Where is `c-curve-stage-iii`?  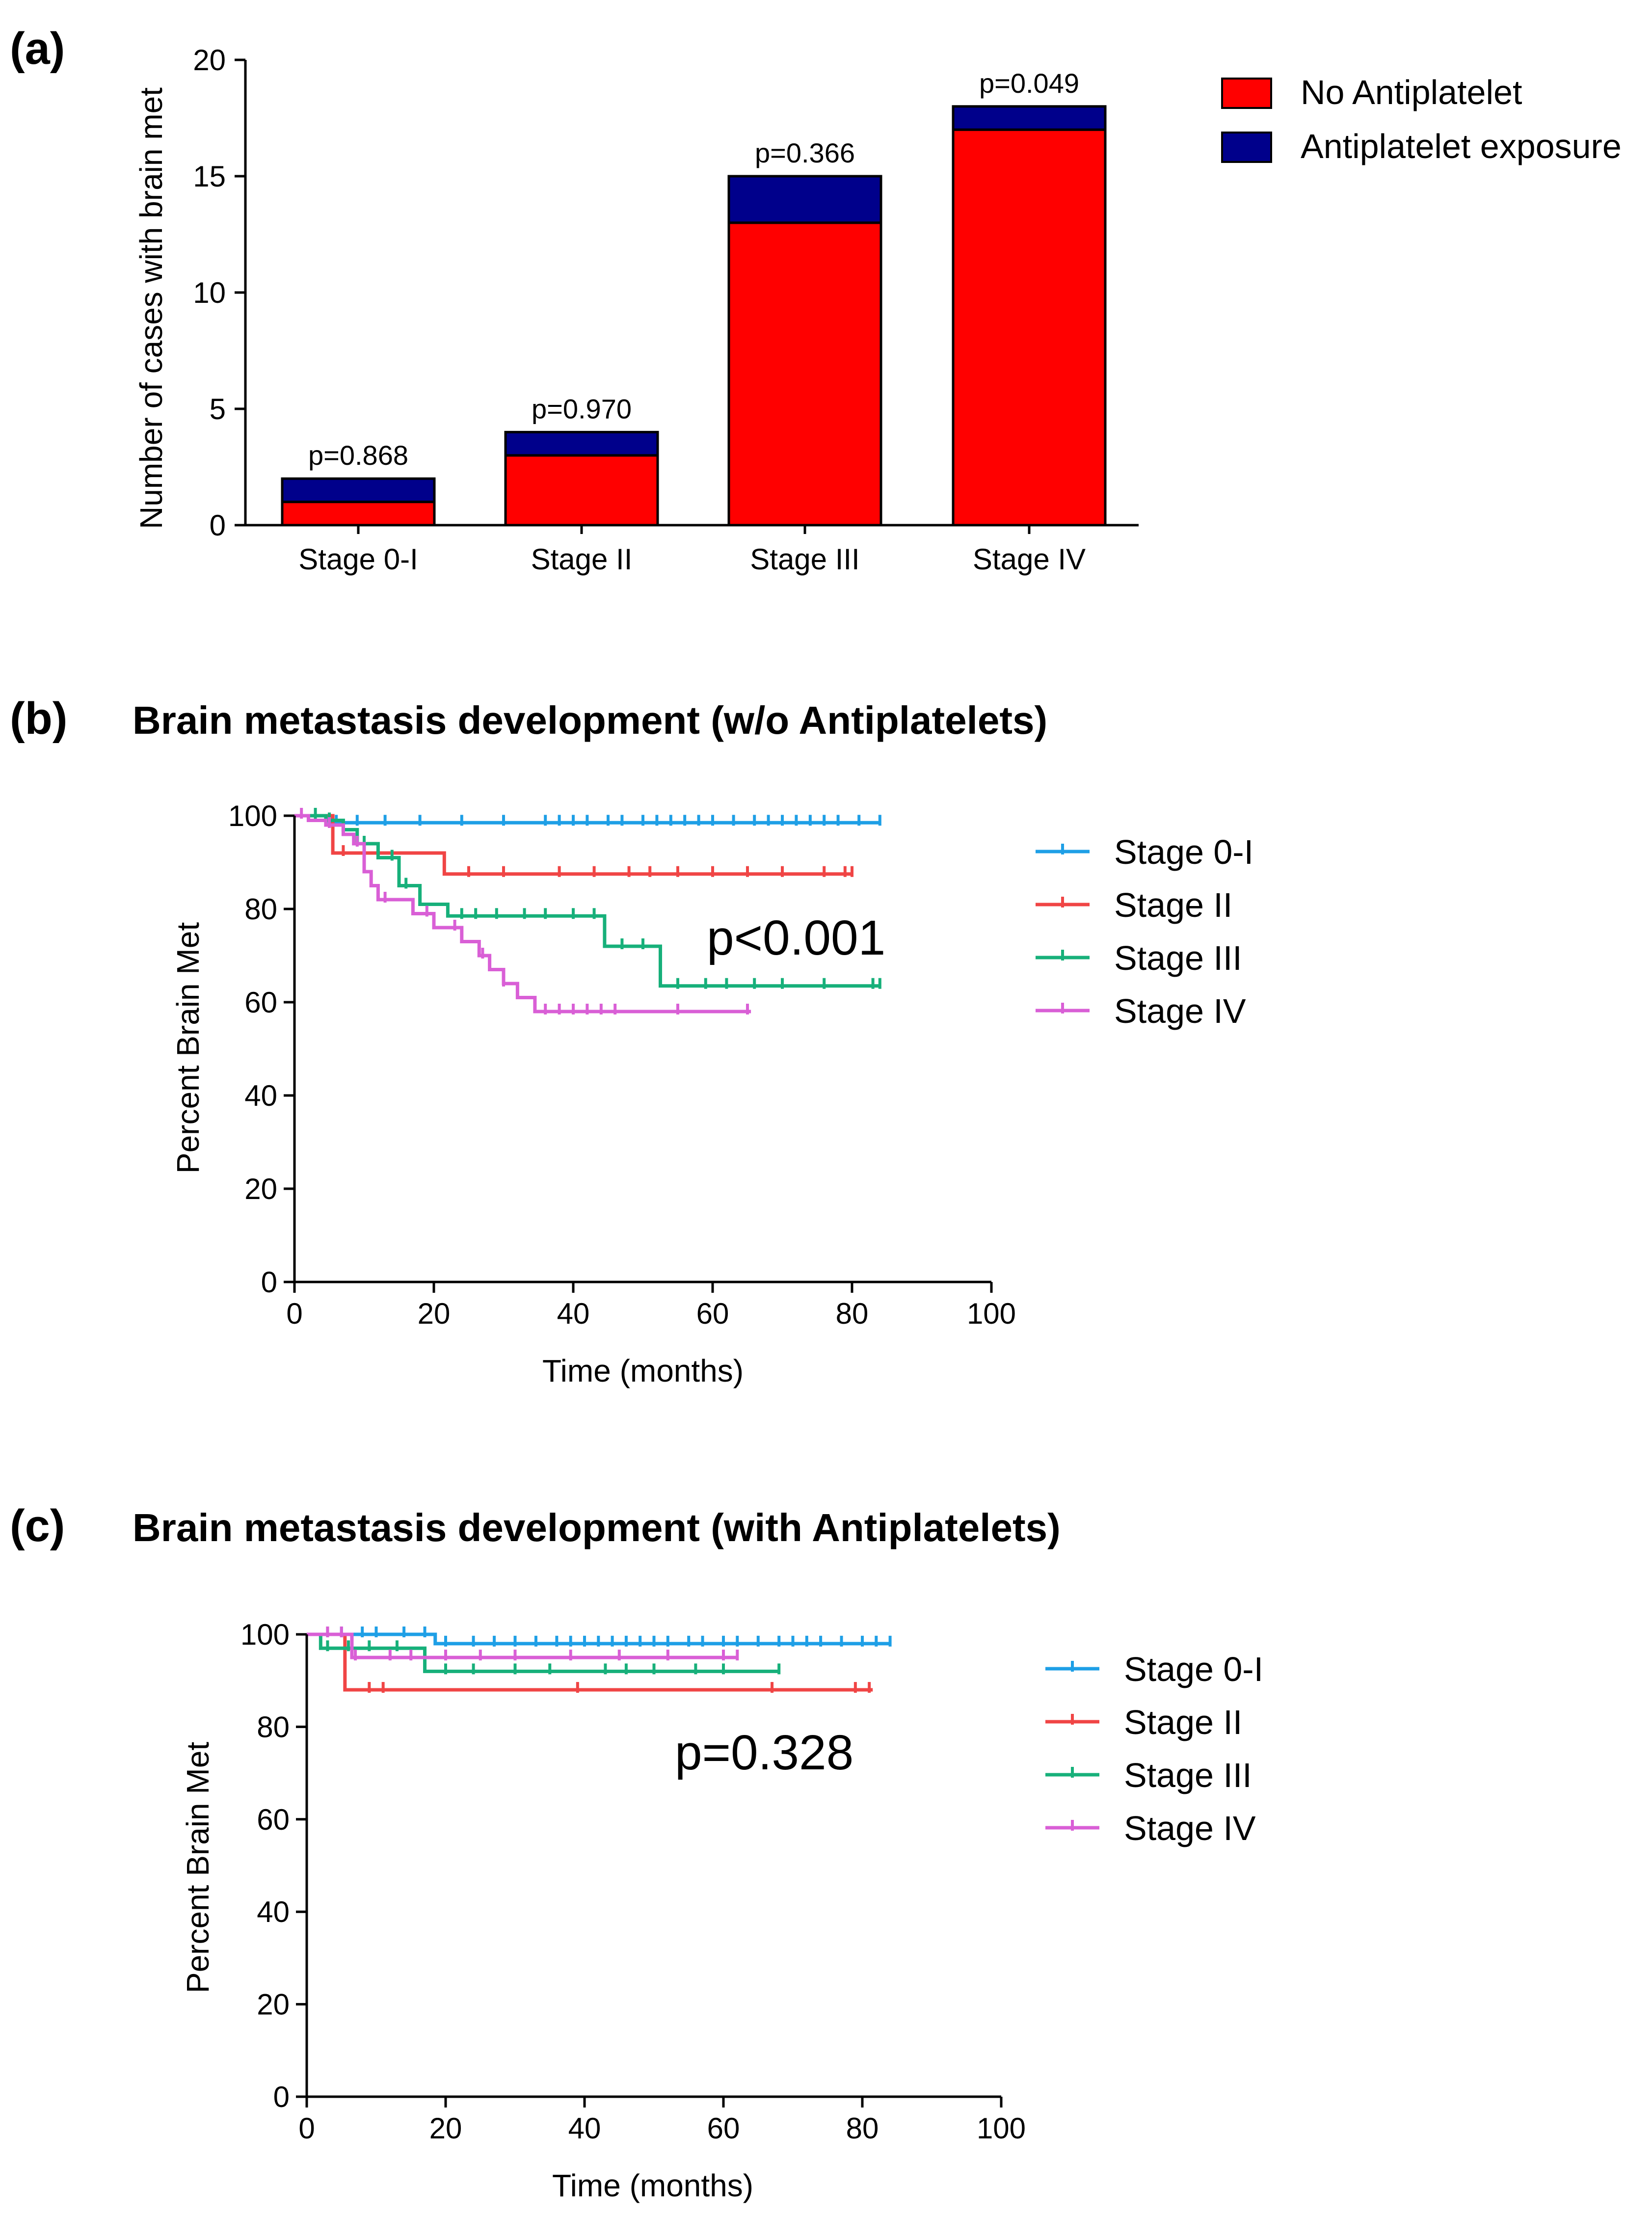
c-curve-stage-iii is located at coordinates (543, 1652).